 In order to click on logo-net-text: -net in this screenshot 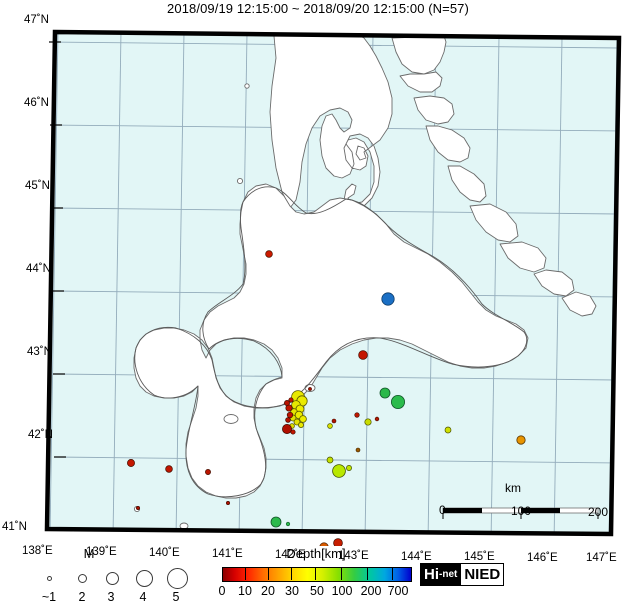, I will do `click(448, 574)`.